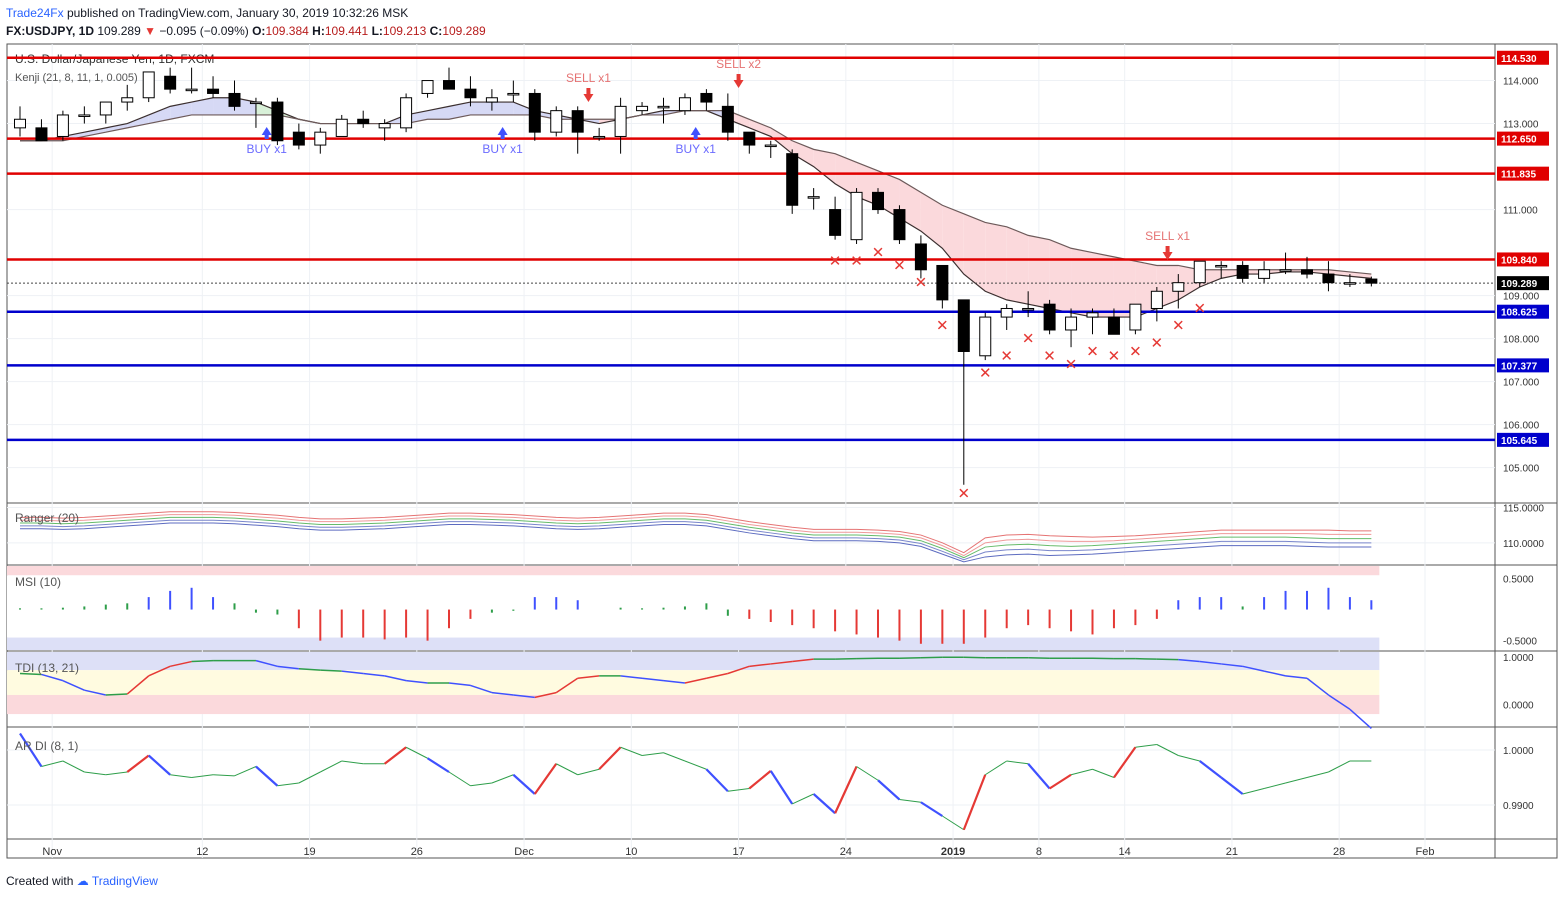 This screenshot has width=1565, height=899. I want to click on publisher-link: Trade24Fx, so click(35, 13).